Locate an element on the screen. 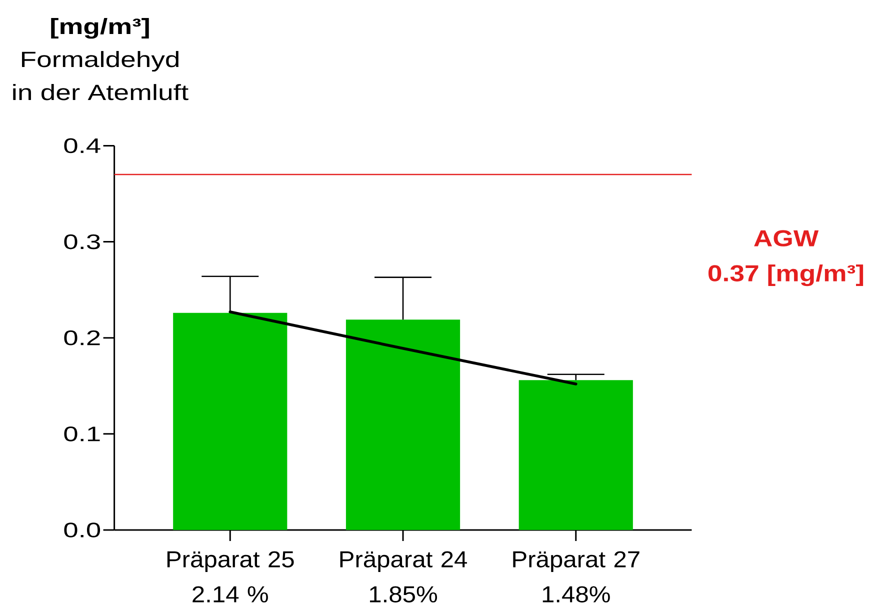 The image size is (869, 607). x-tick-label: Präparat 25 2.14 % is located at coordinates (230, 576).